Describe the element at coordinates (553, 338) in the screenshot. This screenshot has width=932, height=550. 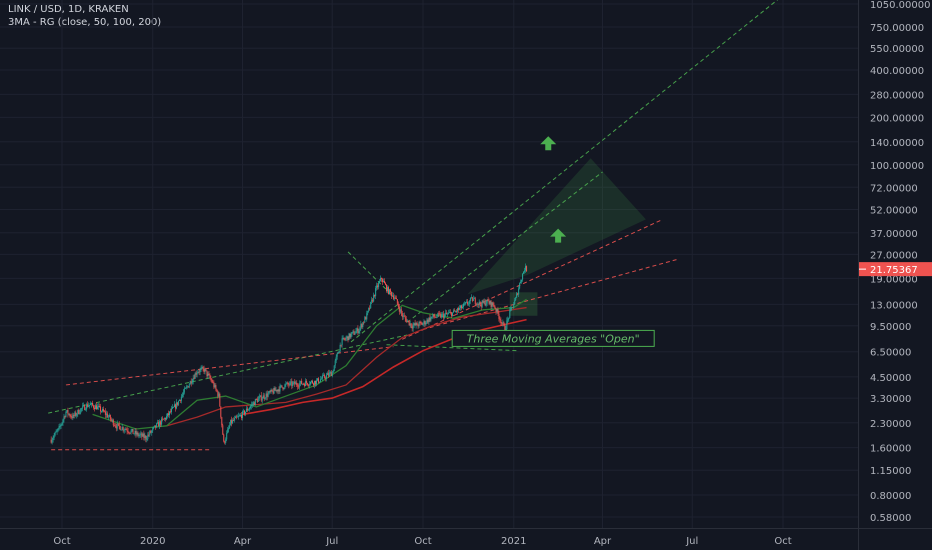
I see `annotation-text: Three Moving Averages "Open"` at that location.